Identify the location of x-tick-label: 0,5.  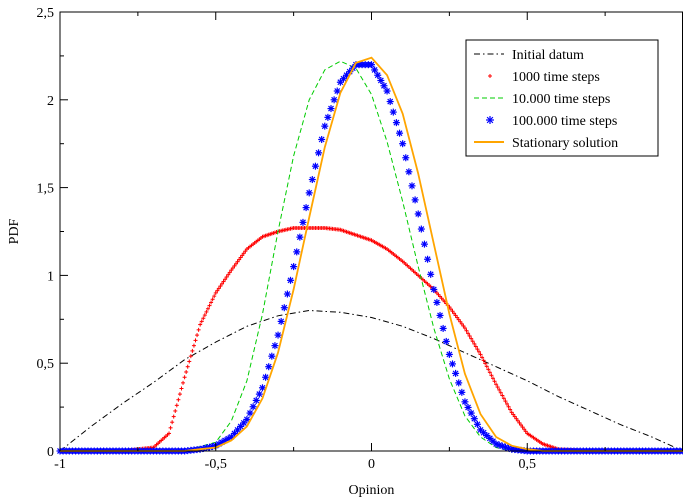
(528, 464).